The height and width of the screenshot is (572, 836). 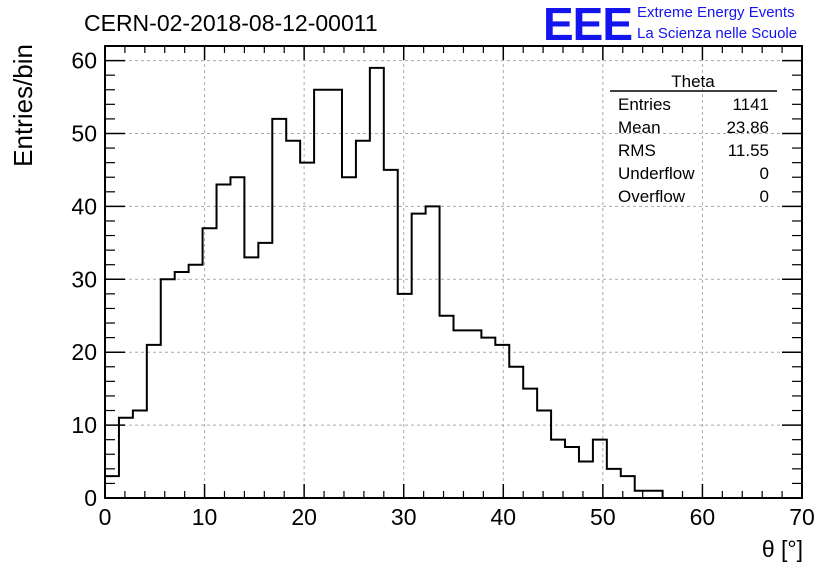 I want to click on stat-value: 1141, so click(x=750, y=104).